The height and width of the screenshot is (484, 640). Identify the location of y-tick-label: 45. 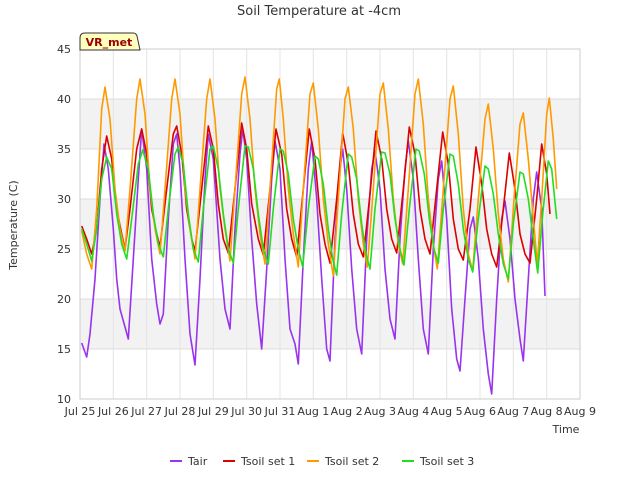
(64, 49).